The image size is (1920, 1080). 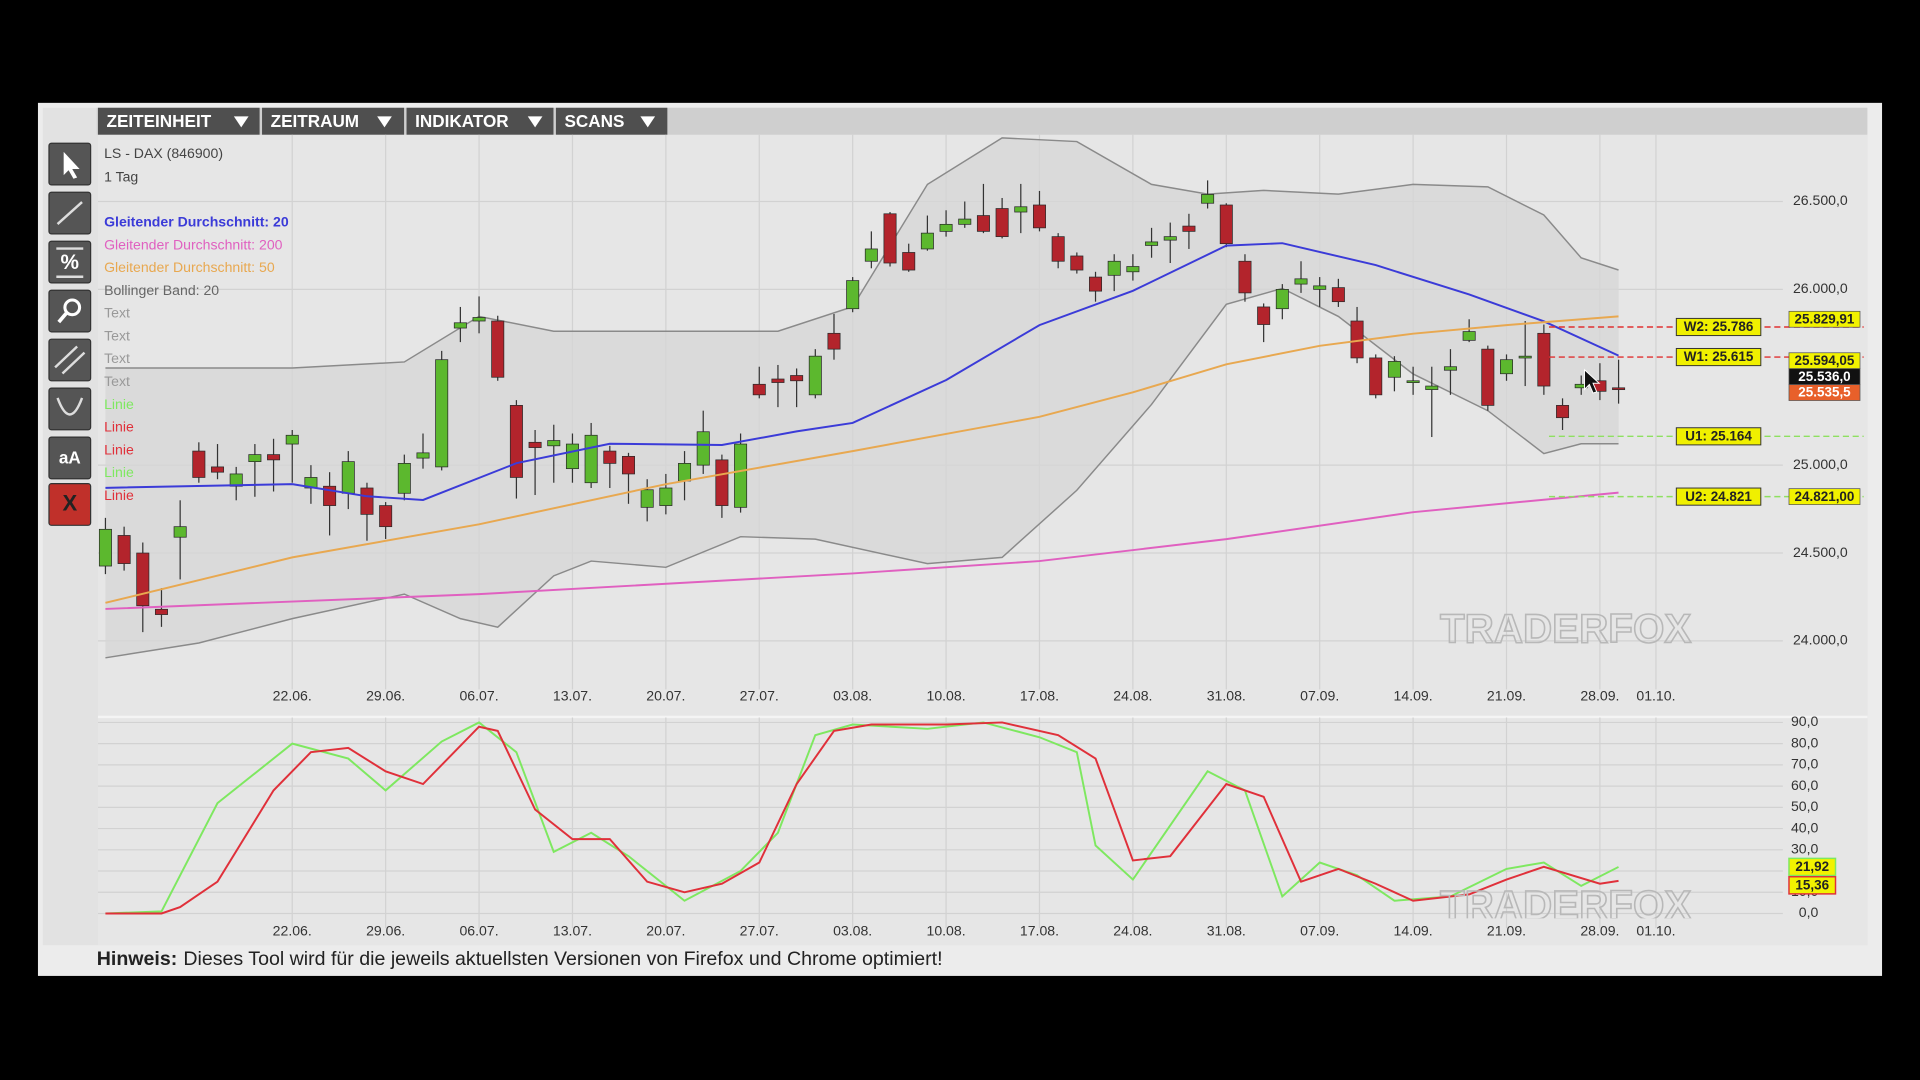 What do you see at coordinates (385, 931) in the screenshot?
I see `x-tick-label: 29.06.` at bounding box center [385, 931].